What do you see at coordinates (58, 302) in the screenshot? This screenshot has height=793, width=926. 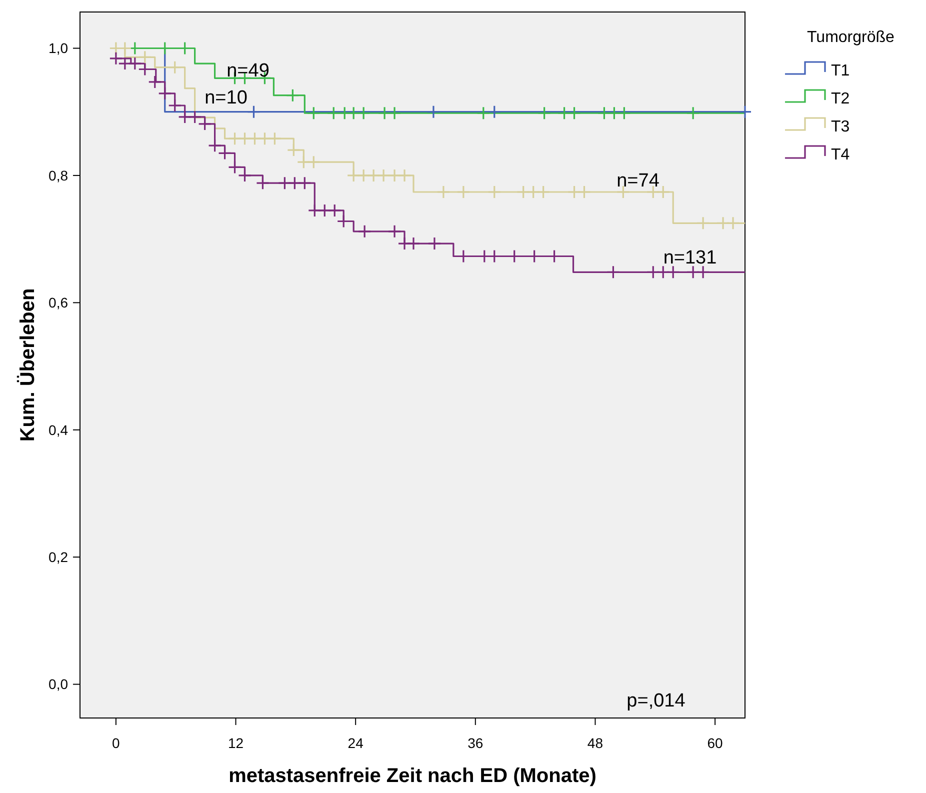 I see `y-tick-label: 0,6` at bounding box center [58, 302].